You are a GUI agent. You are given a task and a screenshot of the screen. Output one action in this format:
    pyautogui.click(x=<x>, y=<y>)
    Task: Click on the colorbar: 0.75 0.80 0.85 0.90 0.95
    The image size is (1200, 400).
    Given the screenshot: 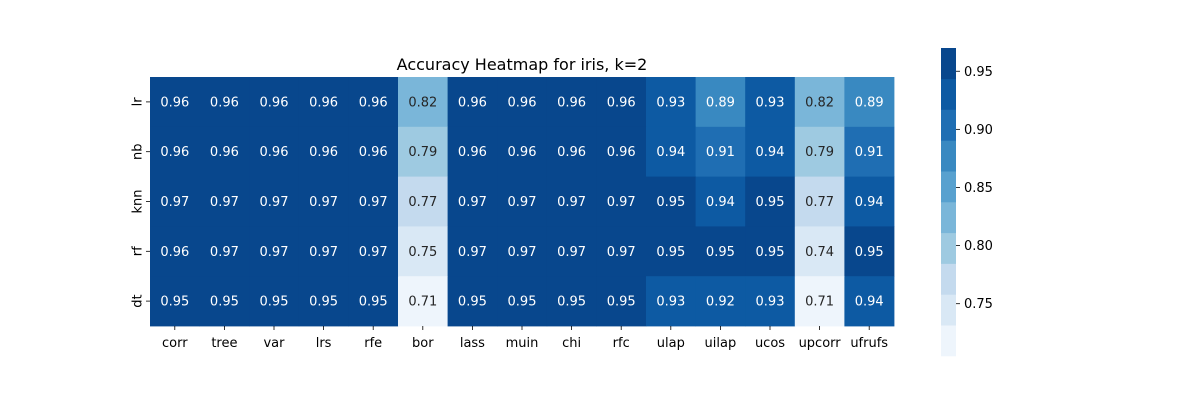 What is the action you would take?
    pyautogui.click(x=967, y=202)
    